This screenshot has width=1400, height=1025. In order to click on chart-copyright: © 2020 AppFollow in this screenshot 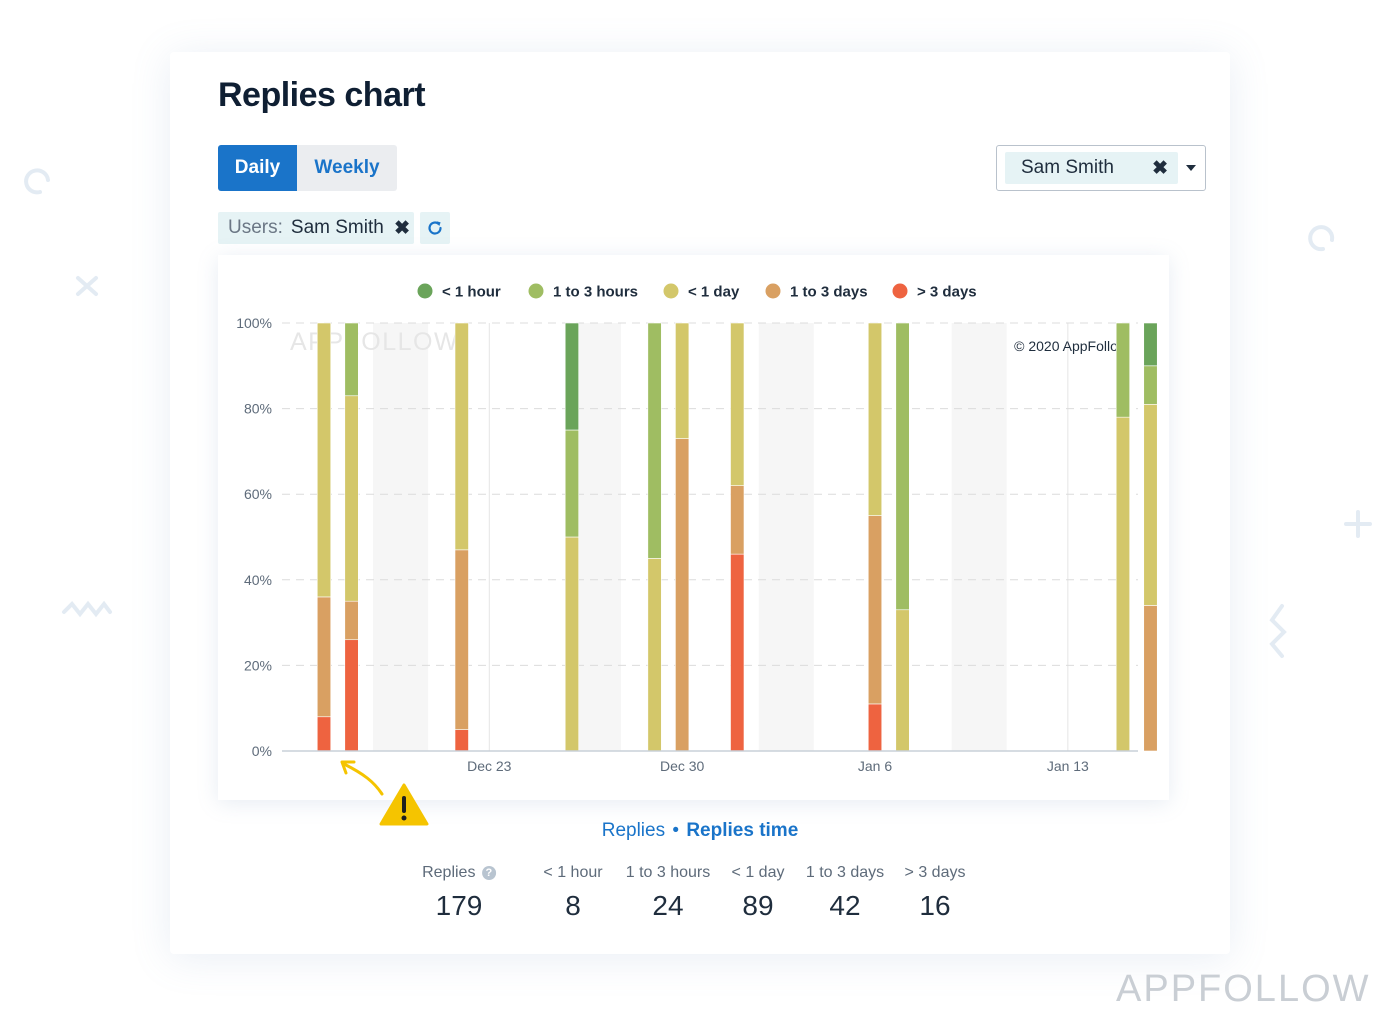, I will do `click(1071, 346)`.